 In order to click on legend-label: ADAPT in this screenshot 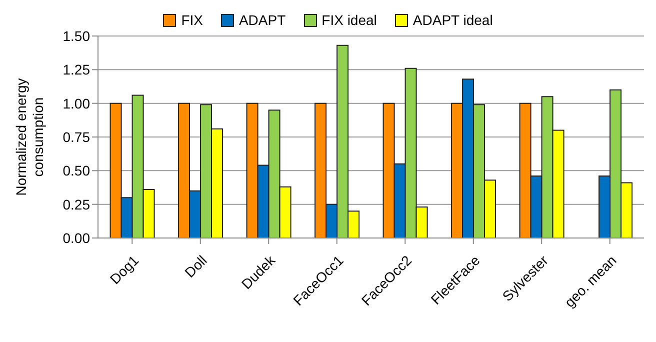, I will do `click(262, 20)`.